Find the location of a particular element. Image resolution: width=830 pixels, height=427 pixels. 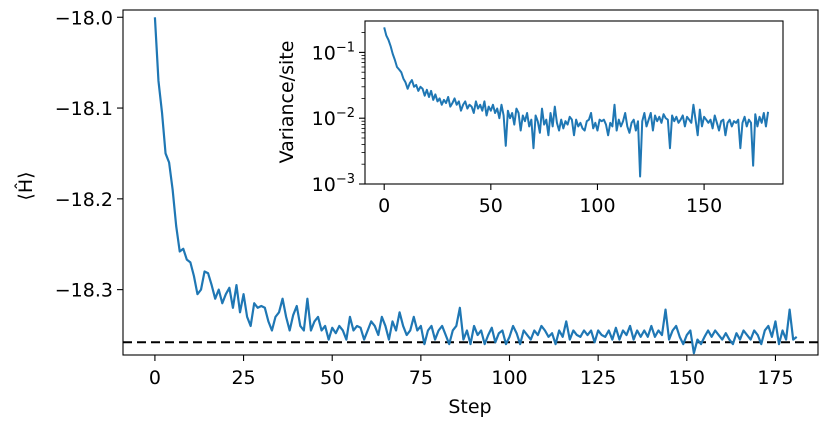

main-x-tick-label: 75 is located at coordinates (421, 378).